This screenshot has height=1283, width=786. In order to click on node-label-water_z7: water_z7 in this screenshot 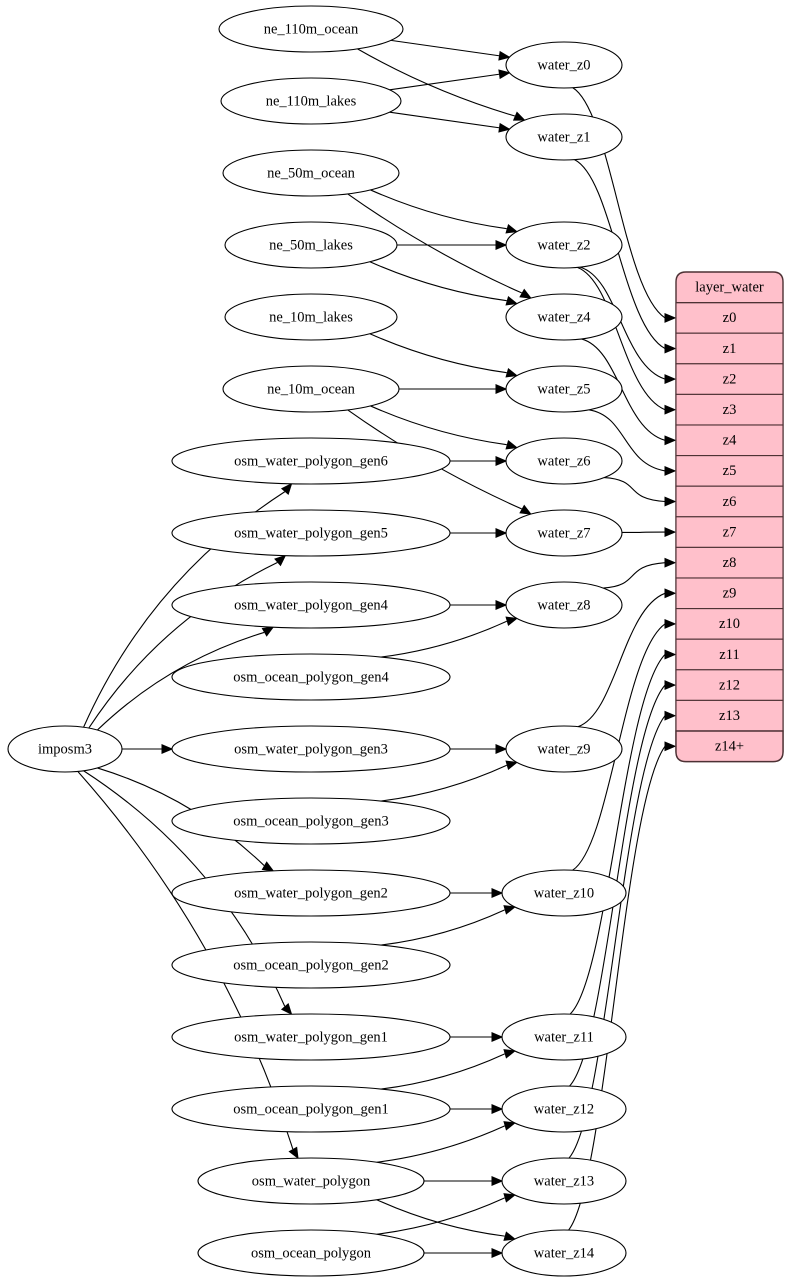, I will do `click(563, 533)`.